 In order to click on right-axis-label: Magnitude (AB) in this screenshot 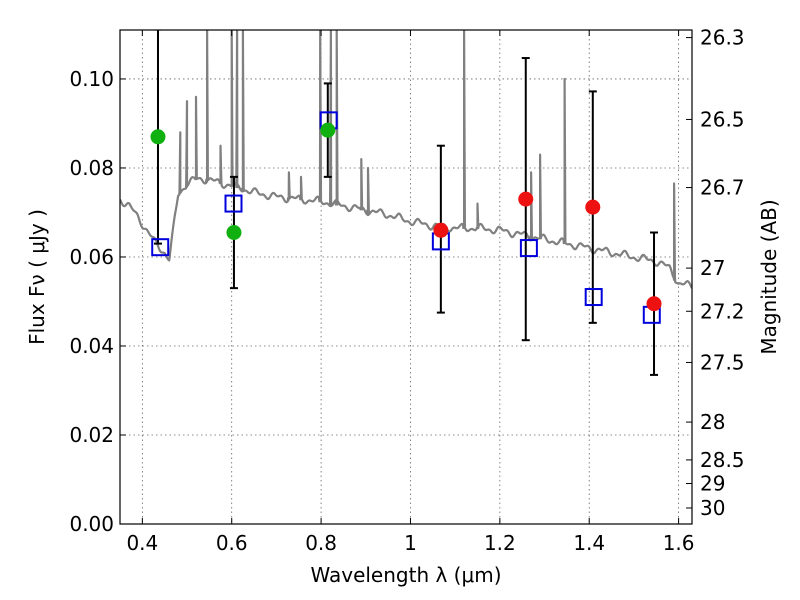, I will do `click(769, 276)`.